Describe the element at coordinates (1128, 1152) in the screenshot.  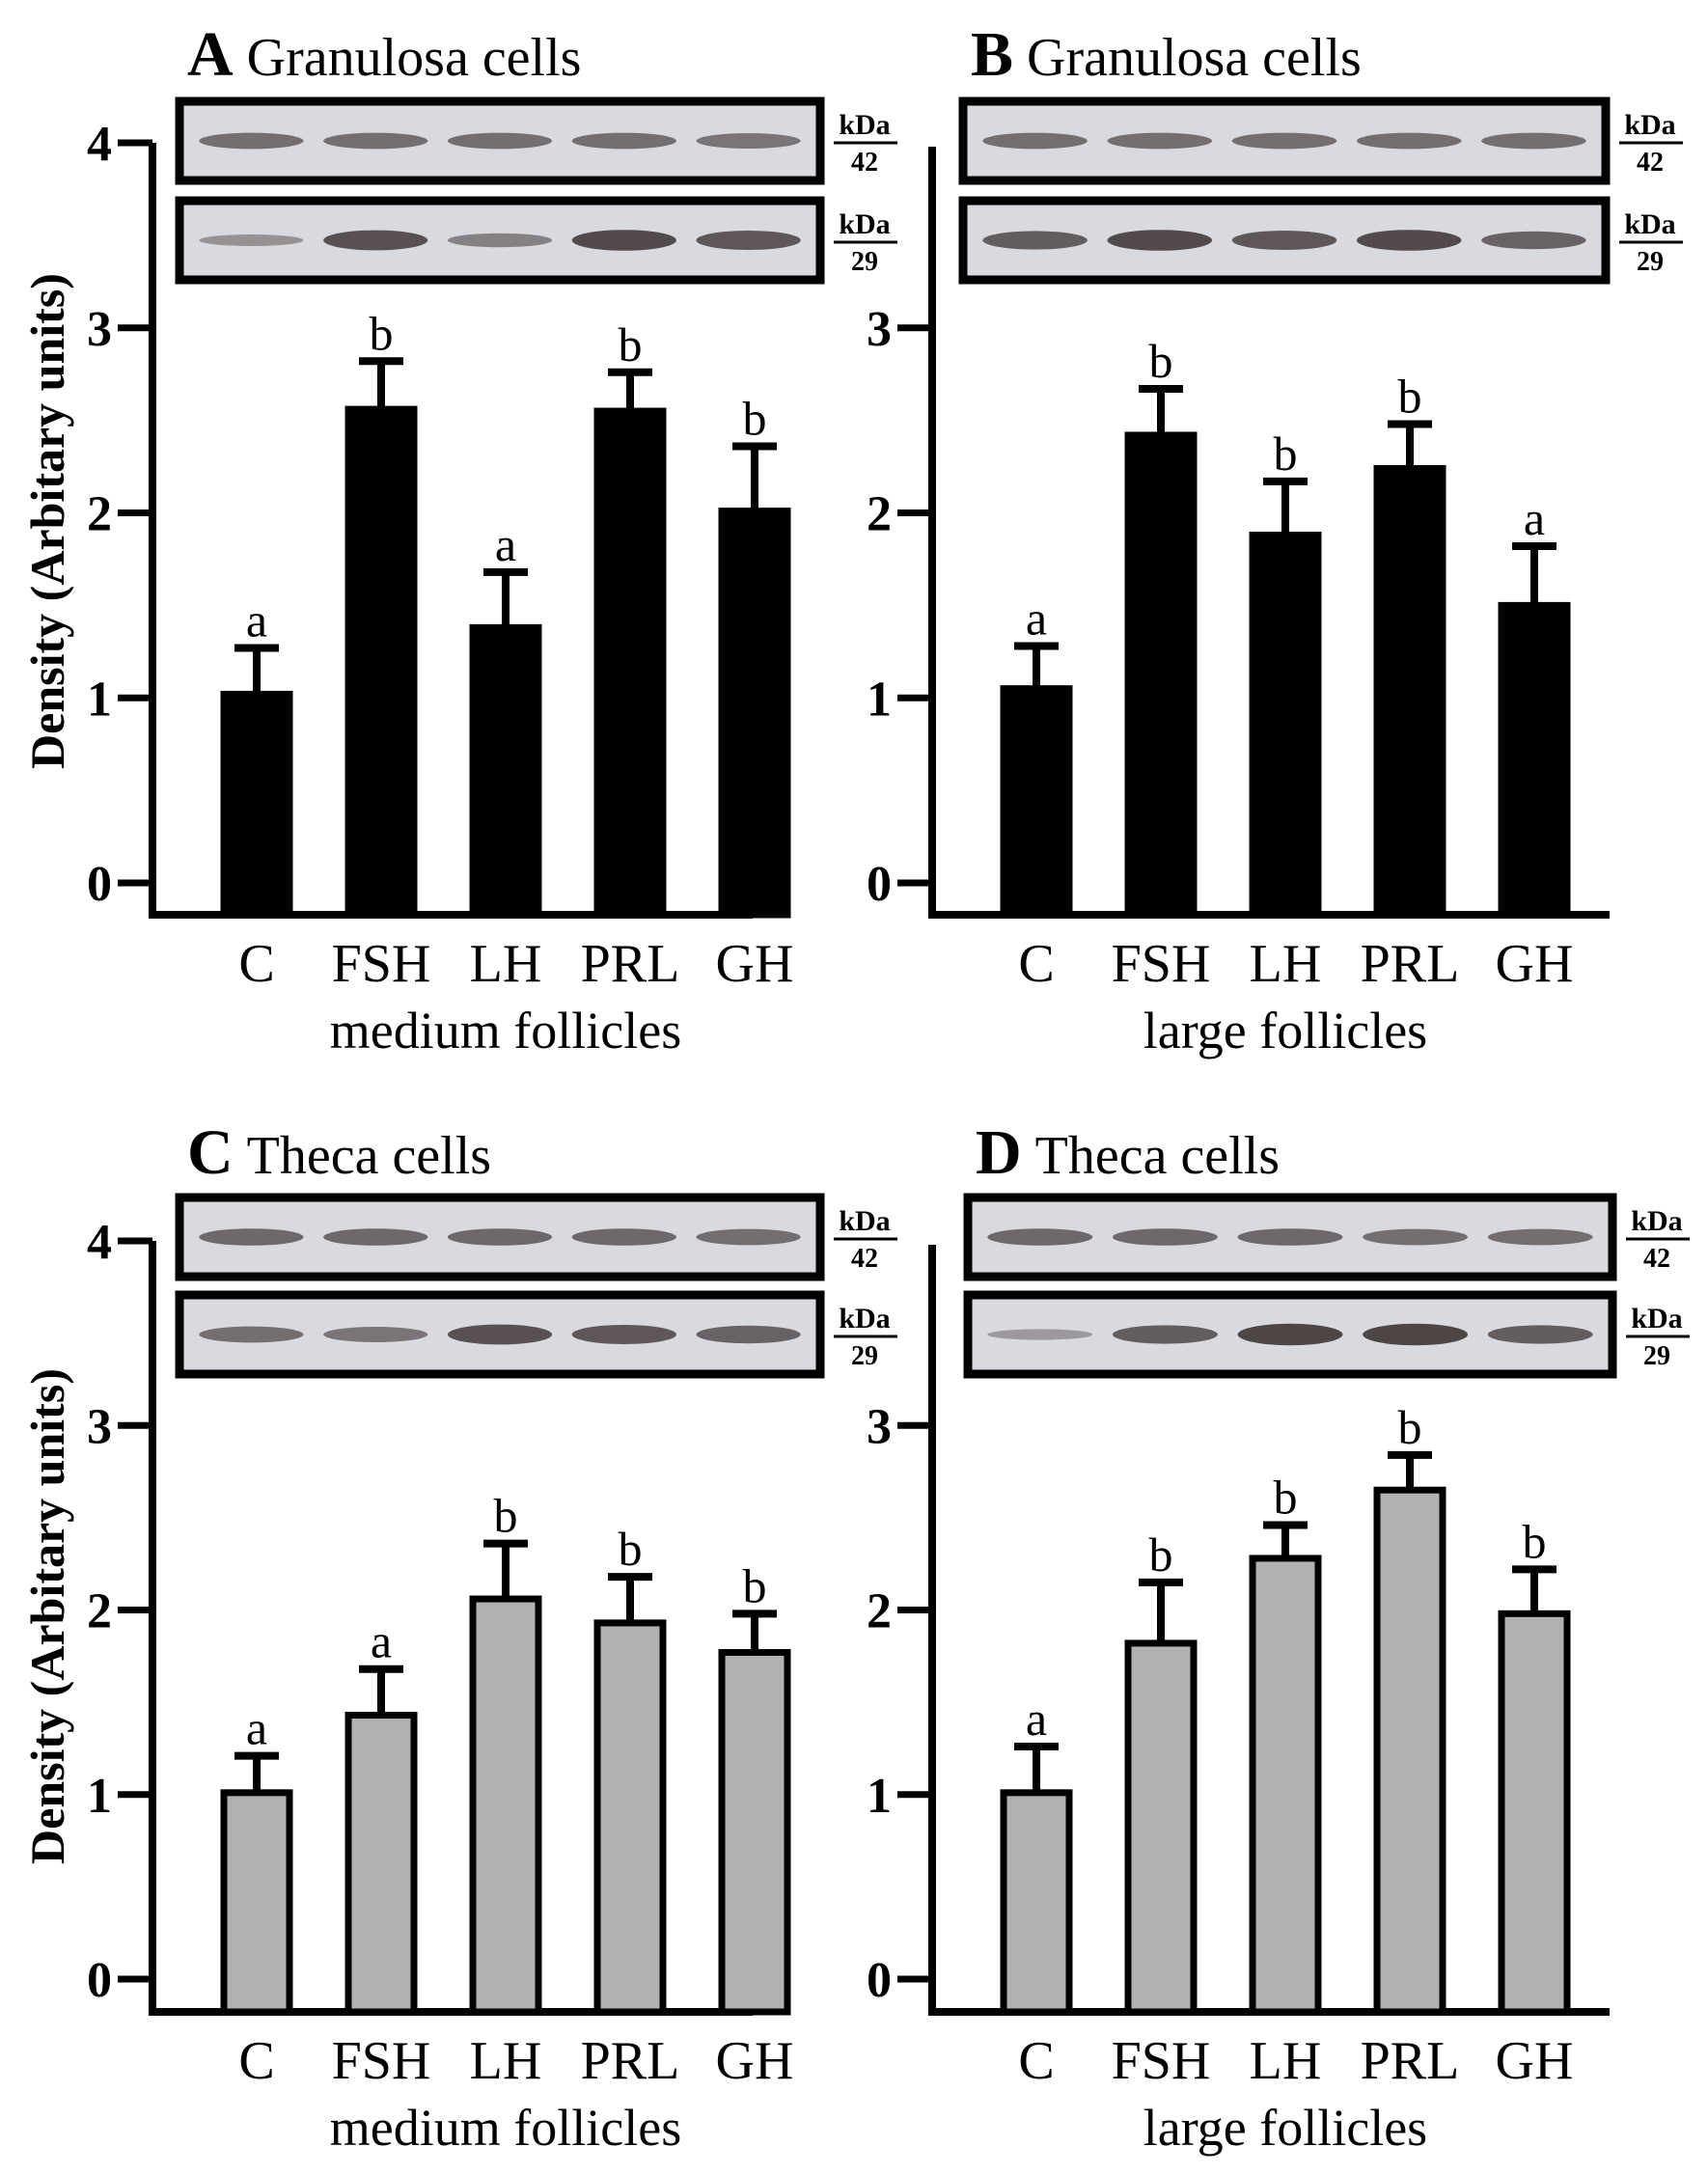
I see `panel-title: D Theca cells` at that location.